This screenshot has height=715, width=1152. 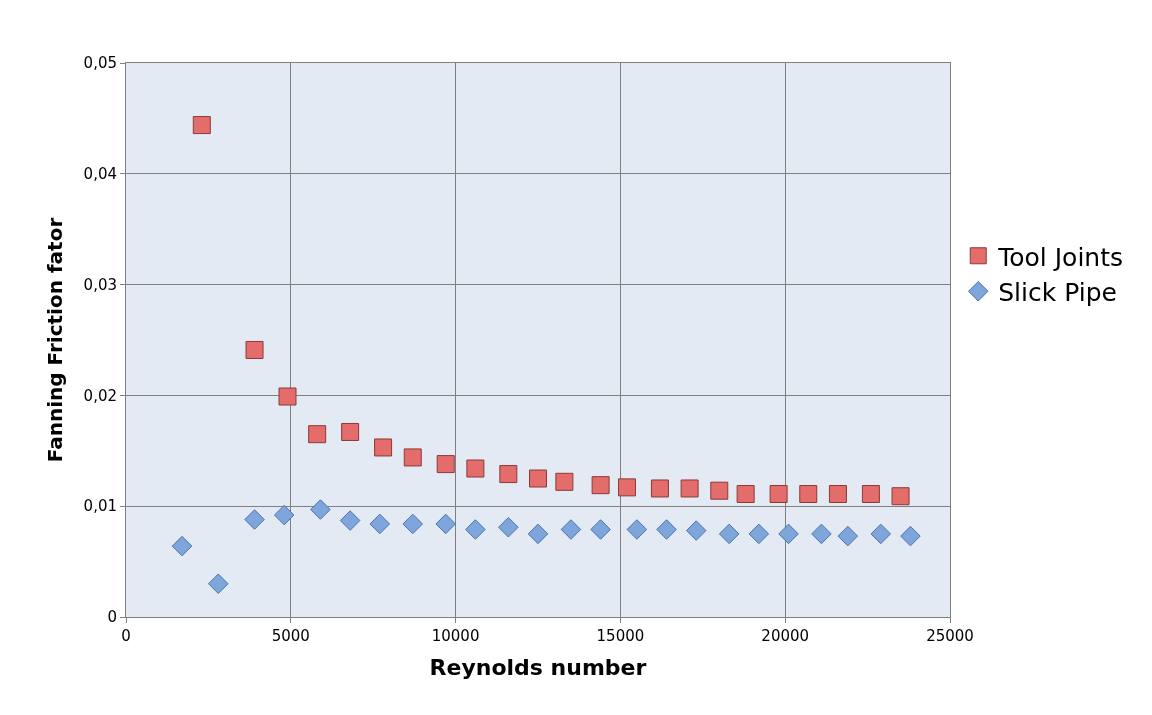 What do you see at coordinates (1060, 257) in the screenshot?
I see `legend-label: Tool Joints` at bounding box center [1060, 257].